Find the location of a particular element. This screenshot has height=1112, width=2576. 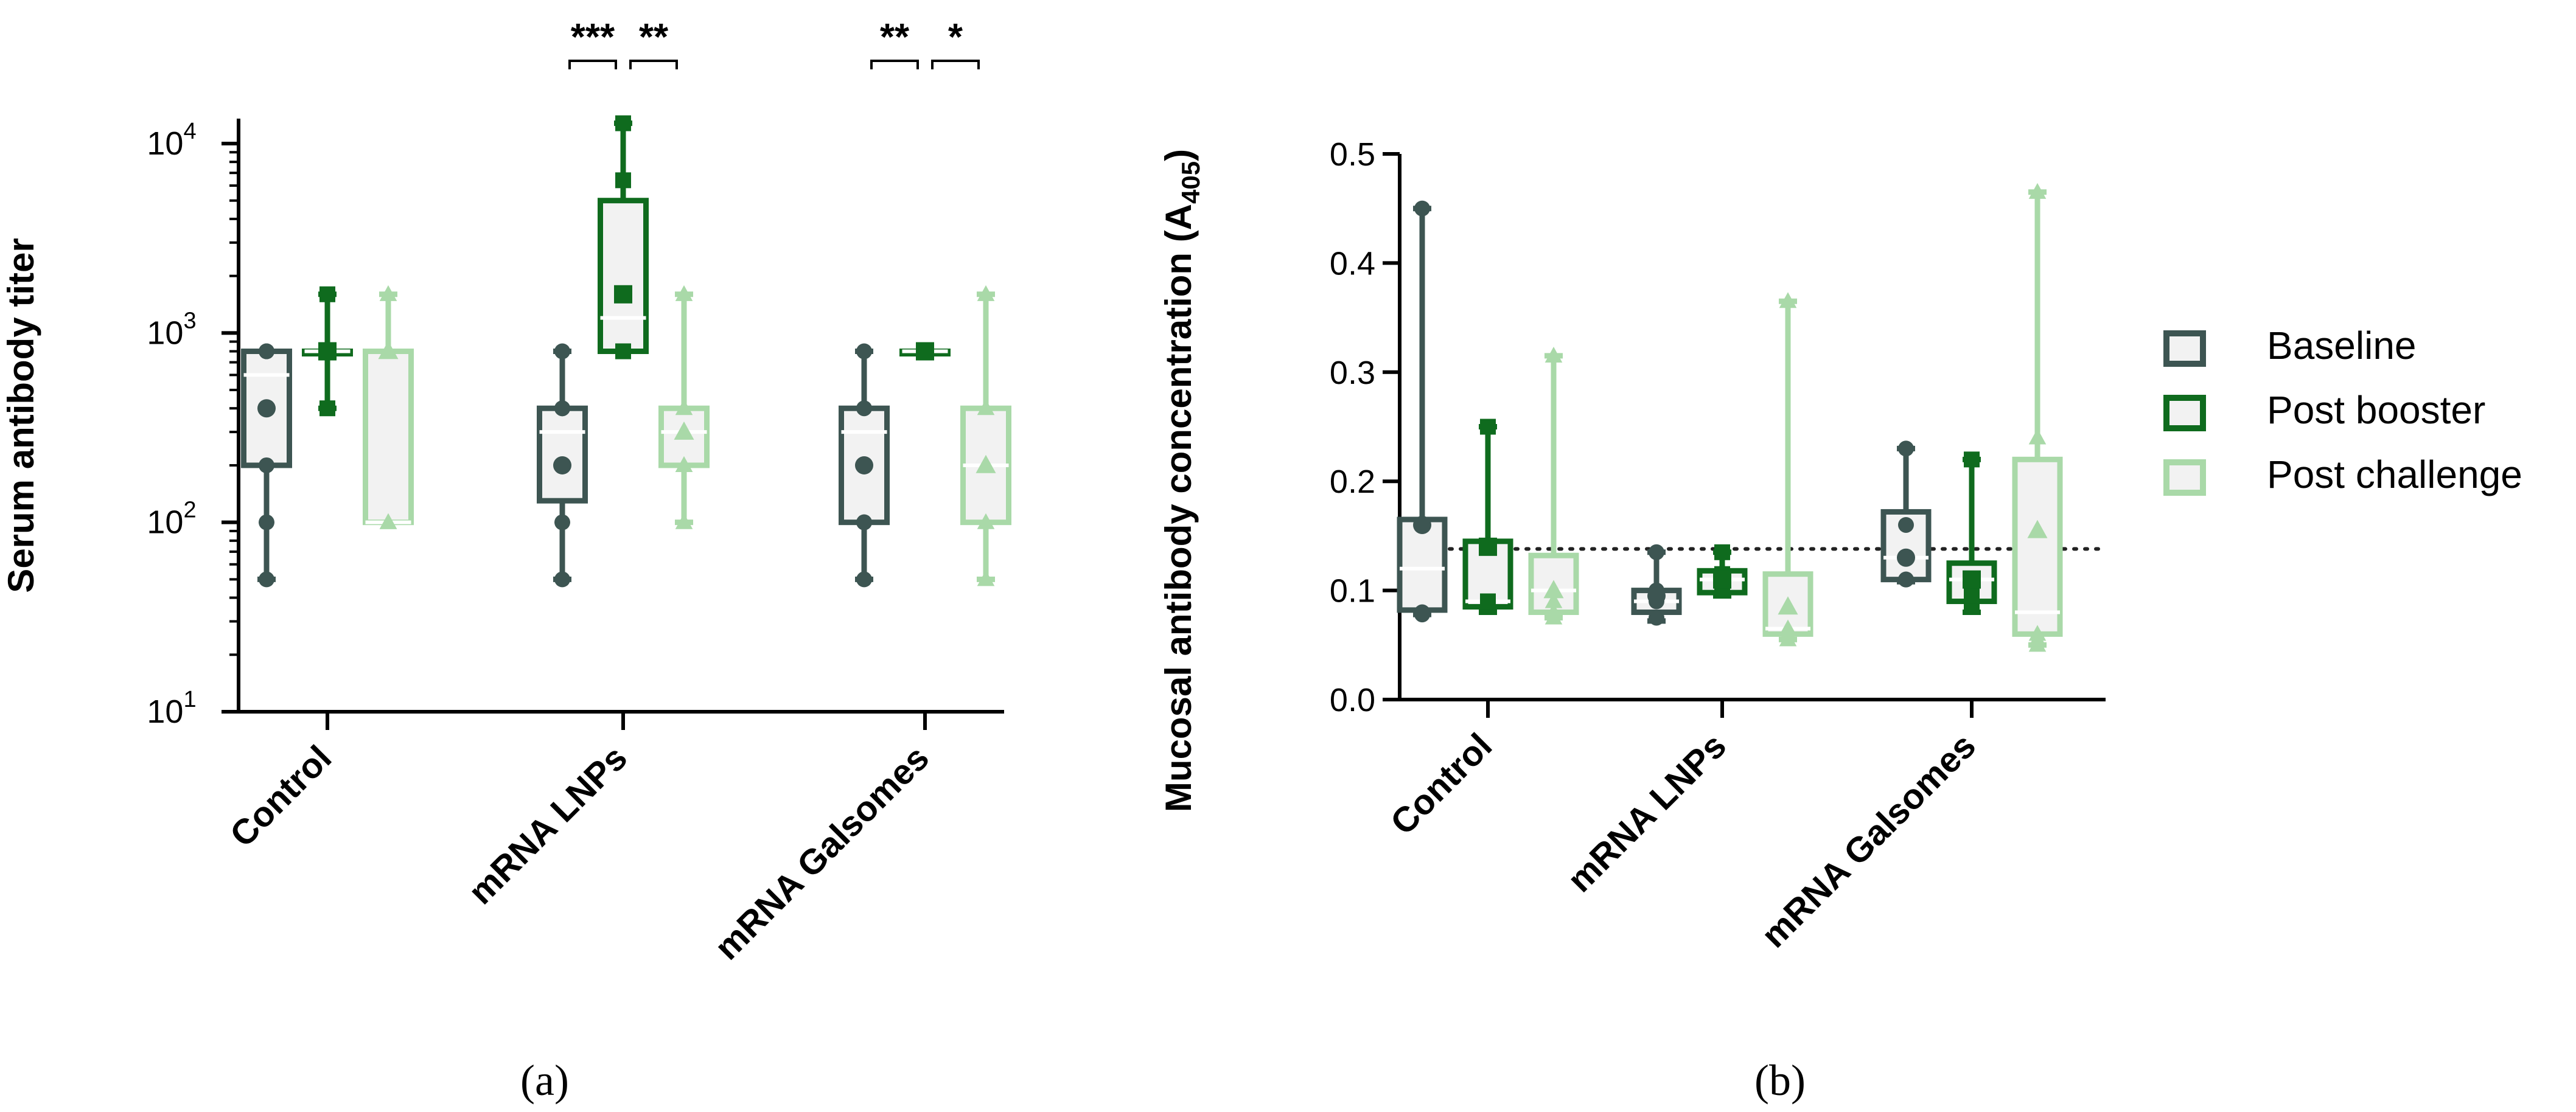

y-tick-label: 0.4 is located at coordinates (1352, 263).